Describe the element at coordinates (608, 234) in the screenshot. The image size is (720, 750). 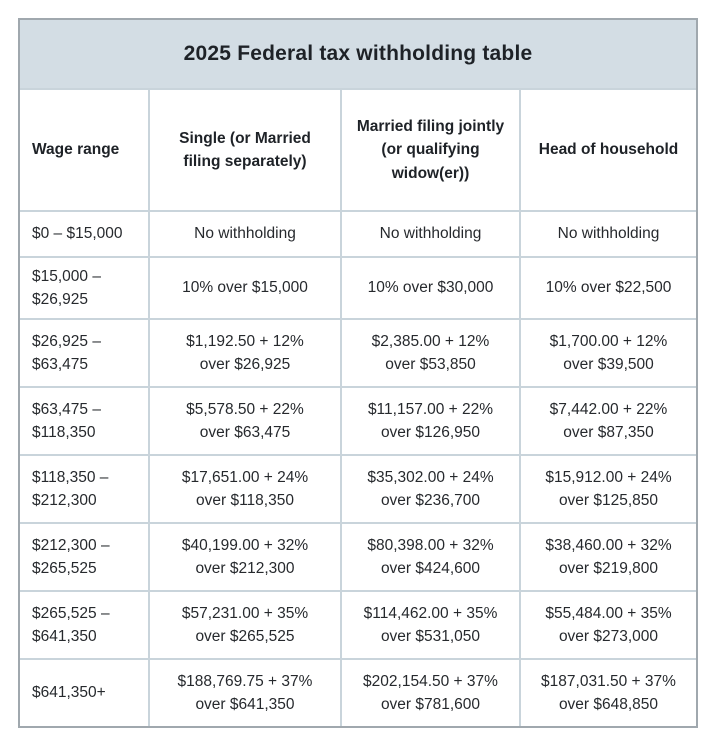
I see `cell-head-of-household: No withholding` at that location.